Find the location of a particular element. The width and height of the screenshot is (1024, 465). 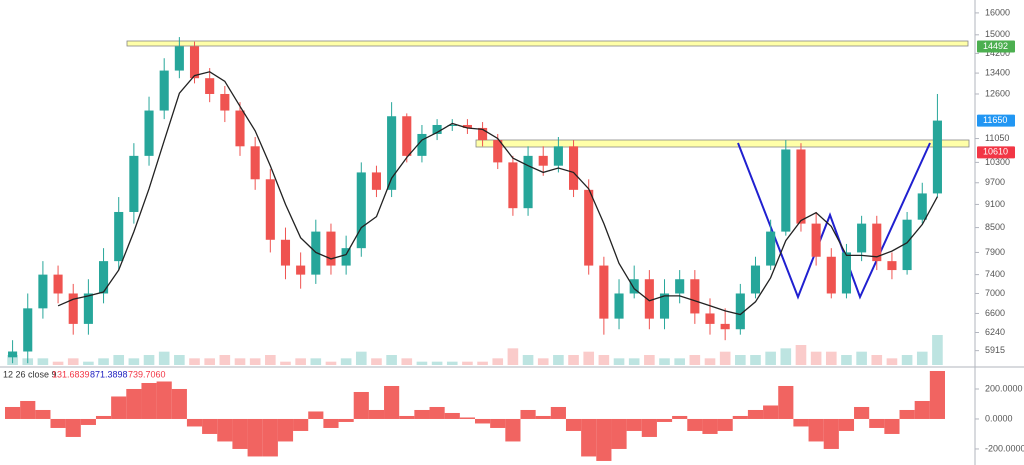

y-tick-label: 10300 is located at coordinates (997, 162).